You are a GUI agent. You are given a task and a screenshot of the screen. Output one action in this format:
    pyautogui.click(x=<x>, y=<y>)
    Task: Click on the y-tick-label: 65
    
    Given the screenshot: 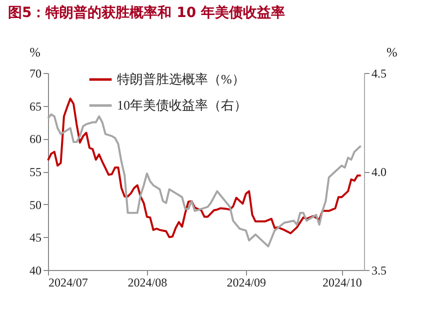 What is the action you would take?
    pyautogui.click(x=36, y=106)
    